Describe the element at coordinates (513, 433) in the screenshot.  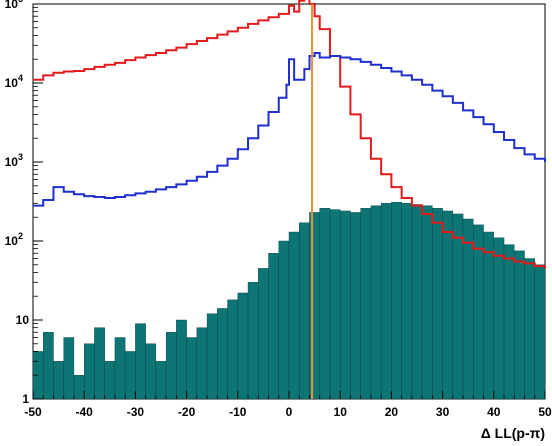
I see `x-axis-label: Δ LL(p-π)` at that location.